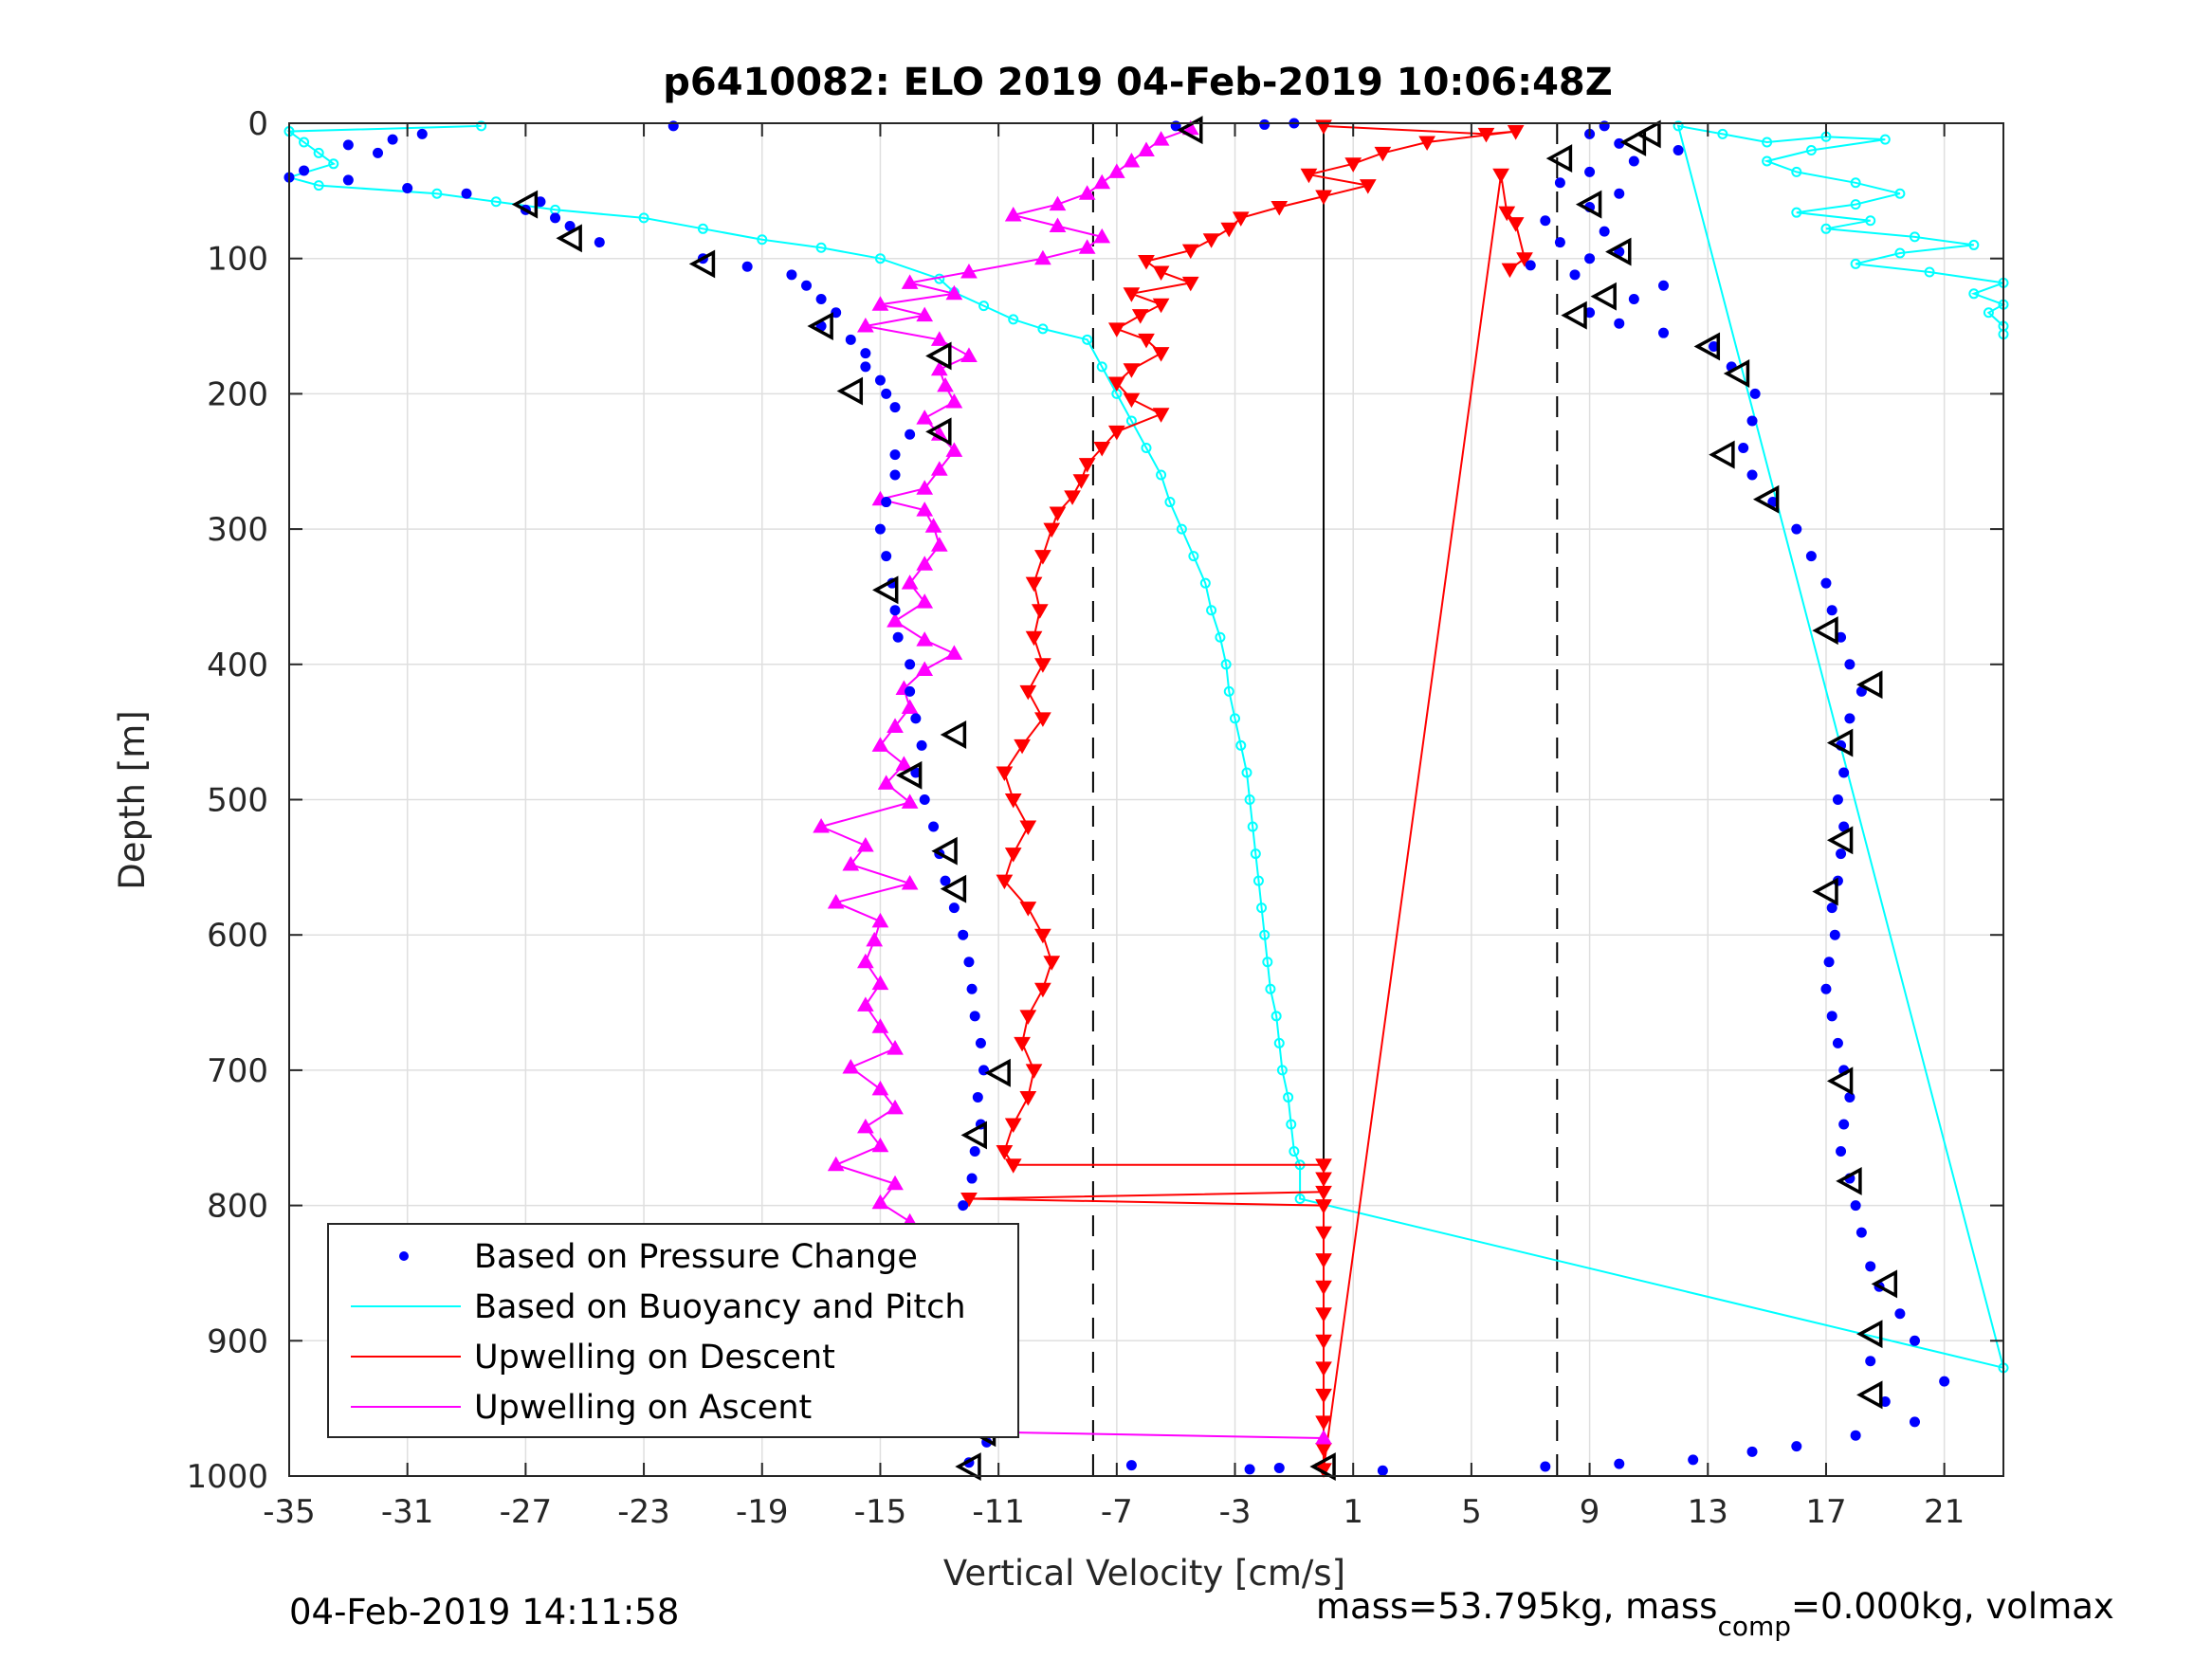 The height and width of the screenshot is (1659, 2212). What do you see at coordinates (720, 1307) in the screenshot?
I see `legend-label: Based on Buoyancy and Pitch` at bounding box center [720, 1307].